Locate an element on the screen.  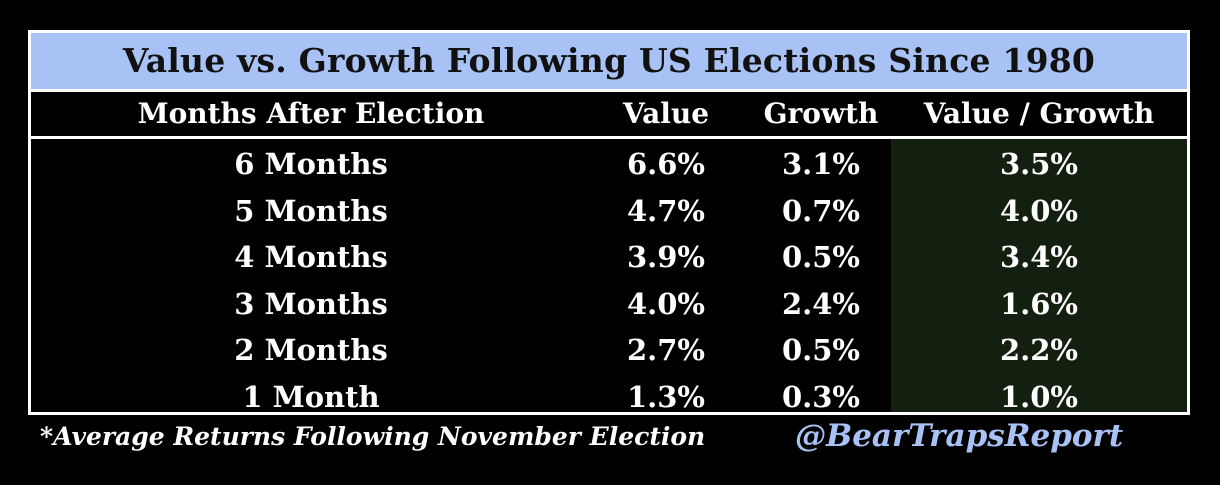
table-row: 6 Months 6.6% 3.1% 3.5% is located at coordinates (609, 164).